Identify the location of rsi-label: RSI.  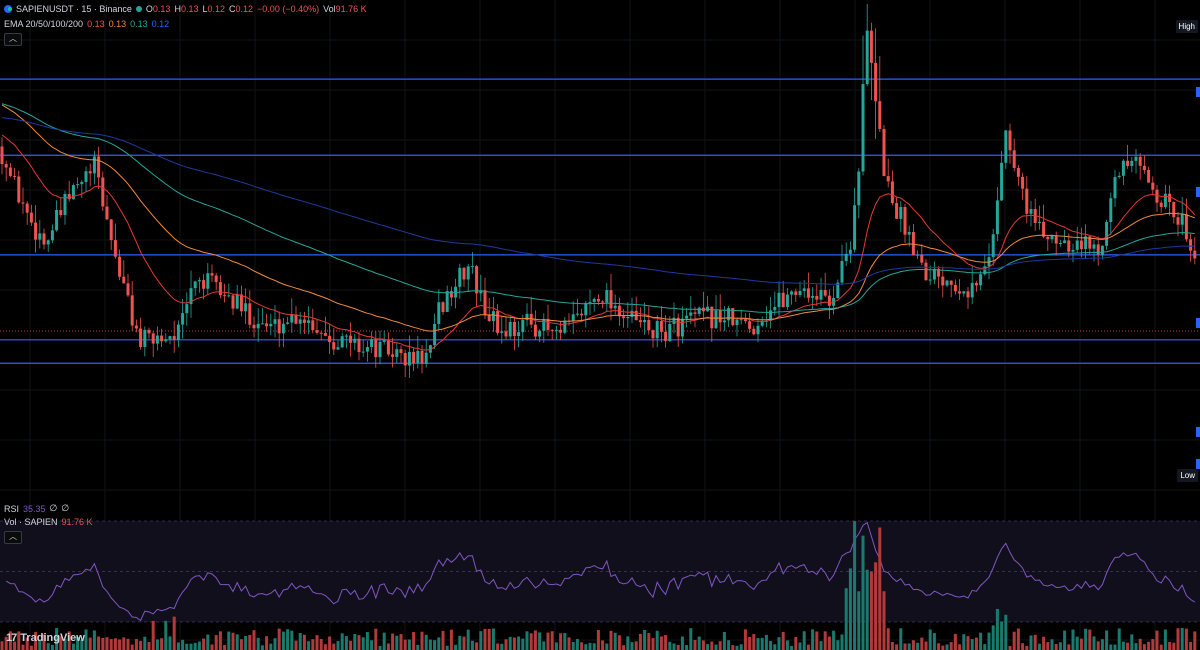
(12, 508).